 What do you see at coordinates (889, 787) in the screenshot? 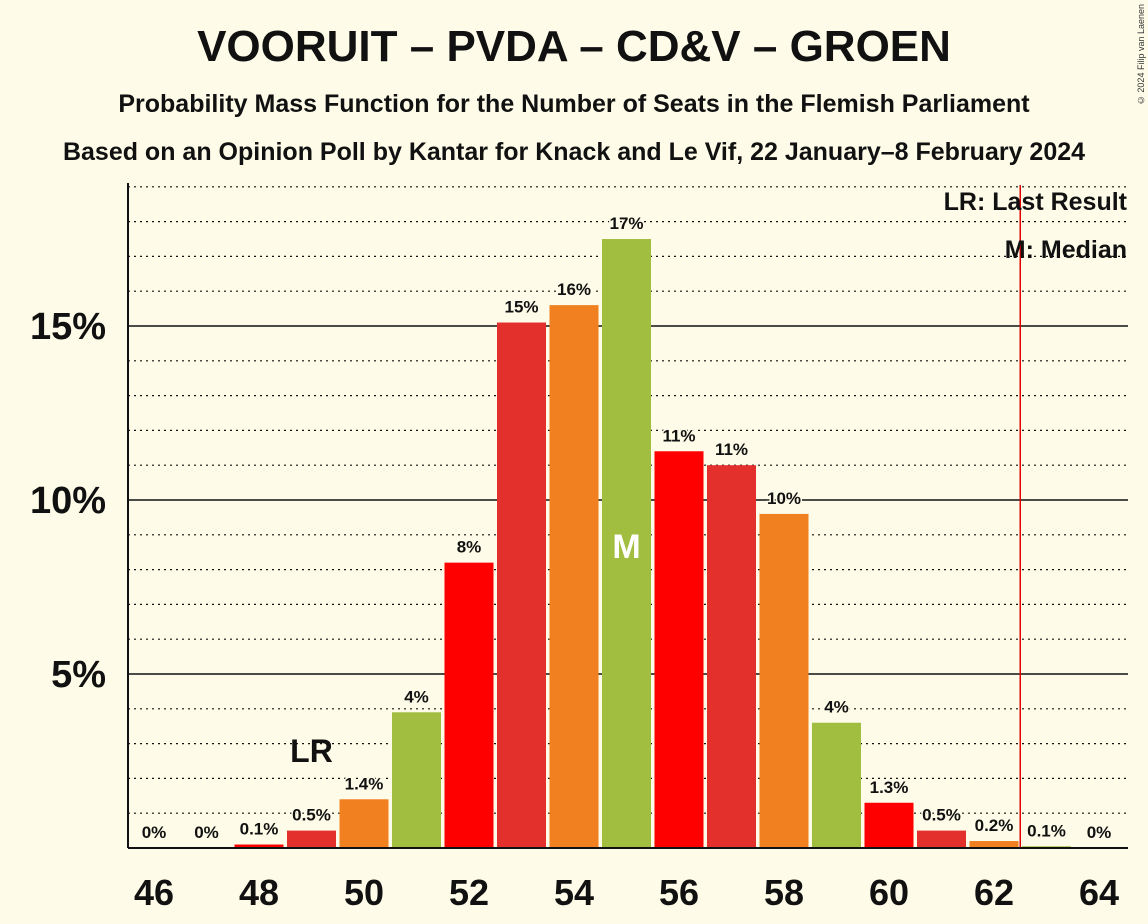
I see `value-label: 1.3%` at bounding box center [889, 787].